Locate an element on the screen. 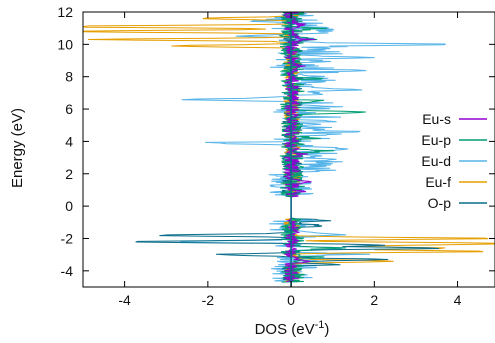  x-tick-label: -2 is located at coordinates (208, 300).